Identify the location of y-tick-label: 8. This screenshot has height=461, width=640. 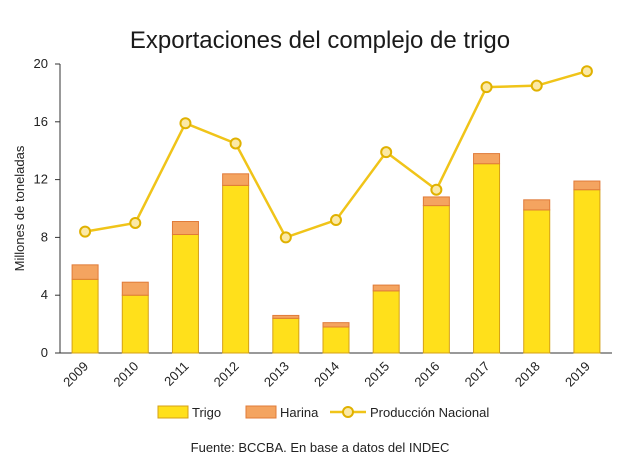
(44, 236).